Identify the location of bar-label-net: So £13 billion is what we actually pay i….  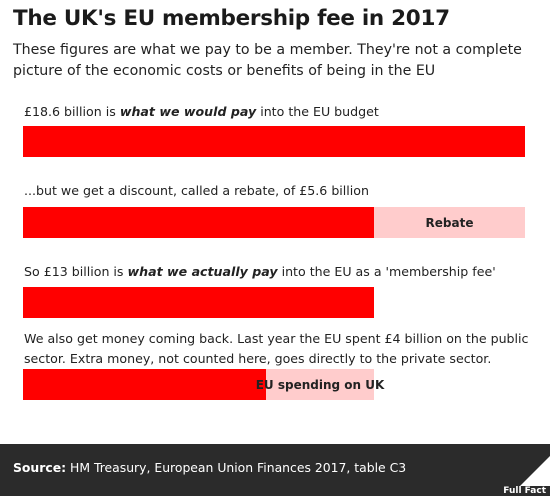
(260, 271).